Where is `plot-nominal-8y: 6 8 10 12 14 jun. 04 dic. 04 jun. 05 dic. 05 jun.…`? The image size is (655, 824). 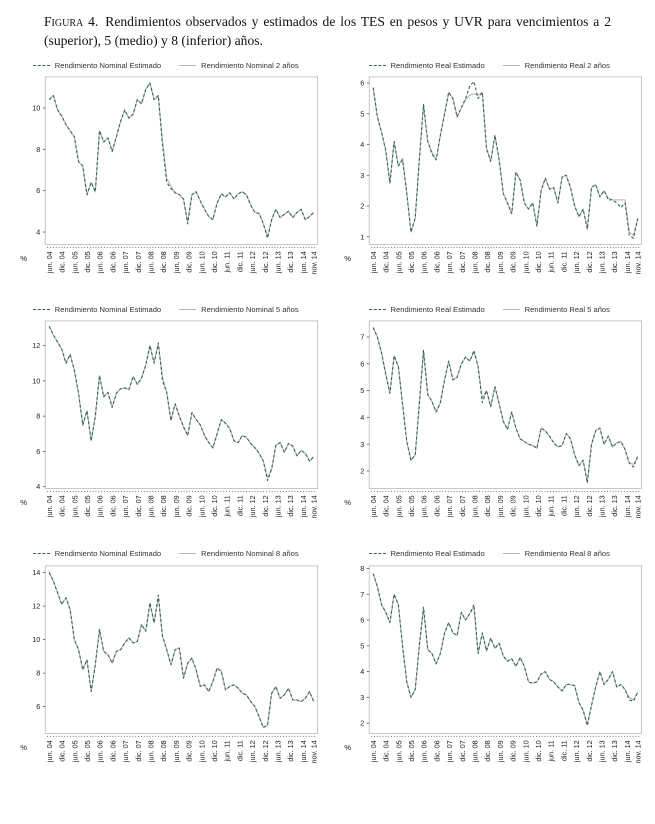
plot-nominal-8y: 6 8 10 12 14 jun. 04 dic. 04 jun. 05 dic. 05 jun.… is located at coordinates (169, 664).